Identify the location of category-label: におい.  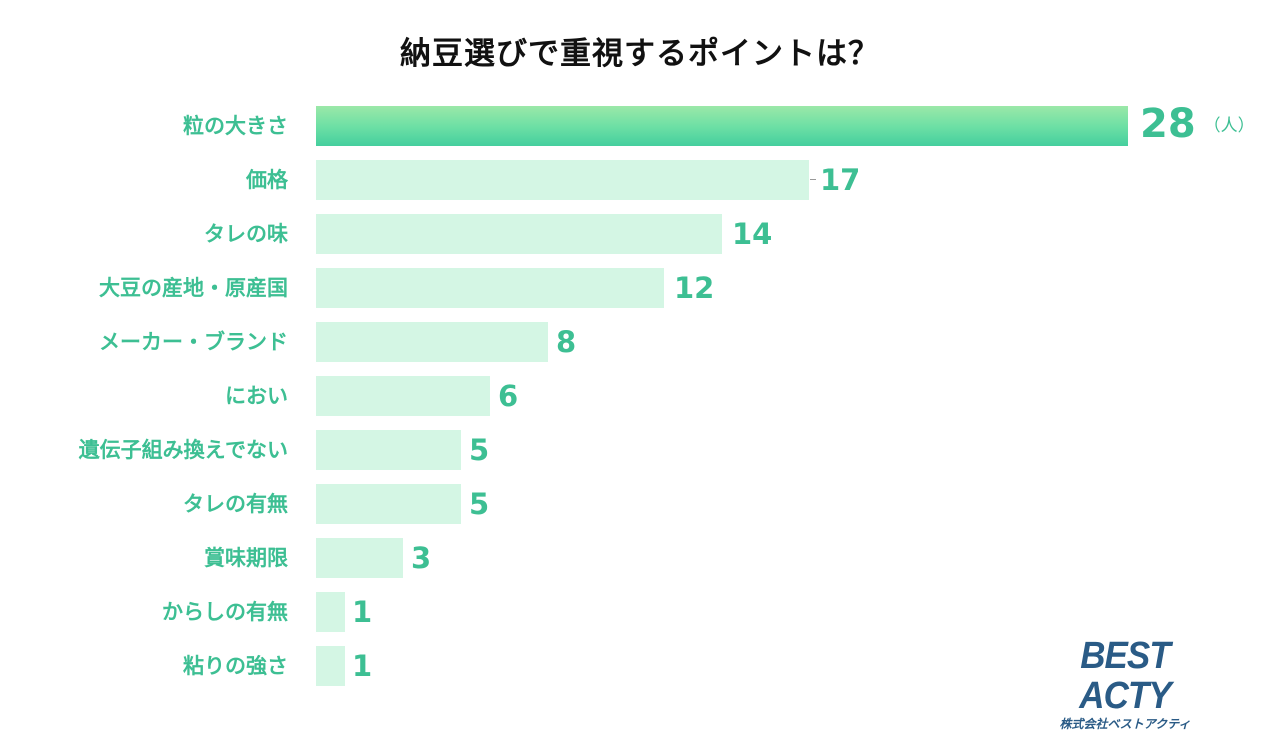
(256, 396).